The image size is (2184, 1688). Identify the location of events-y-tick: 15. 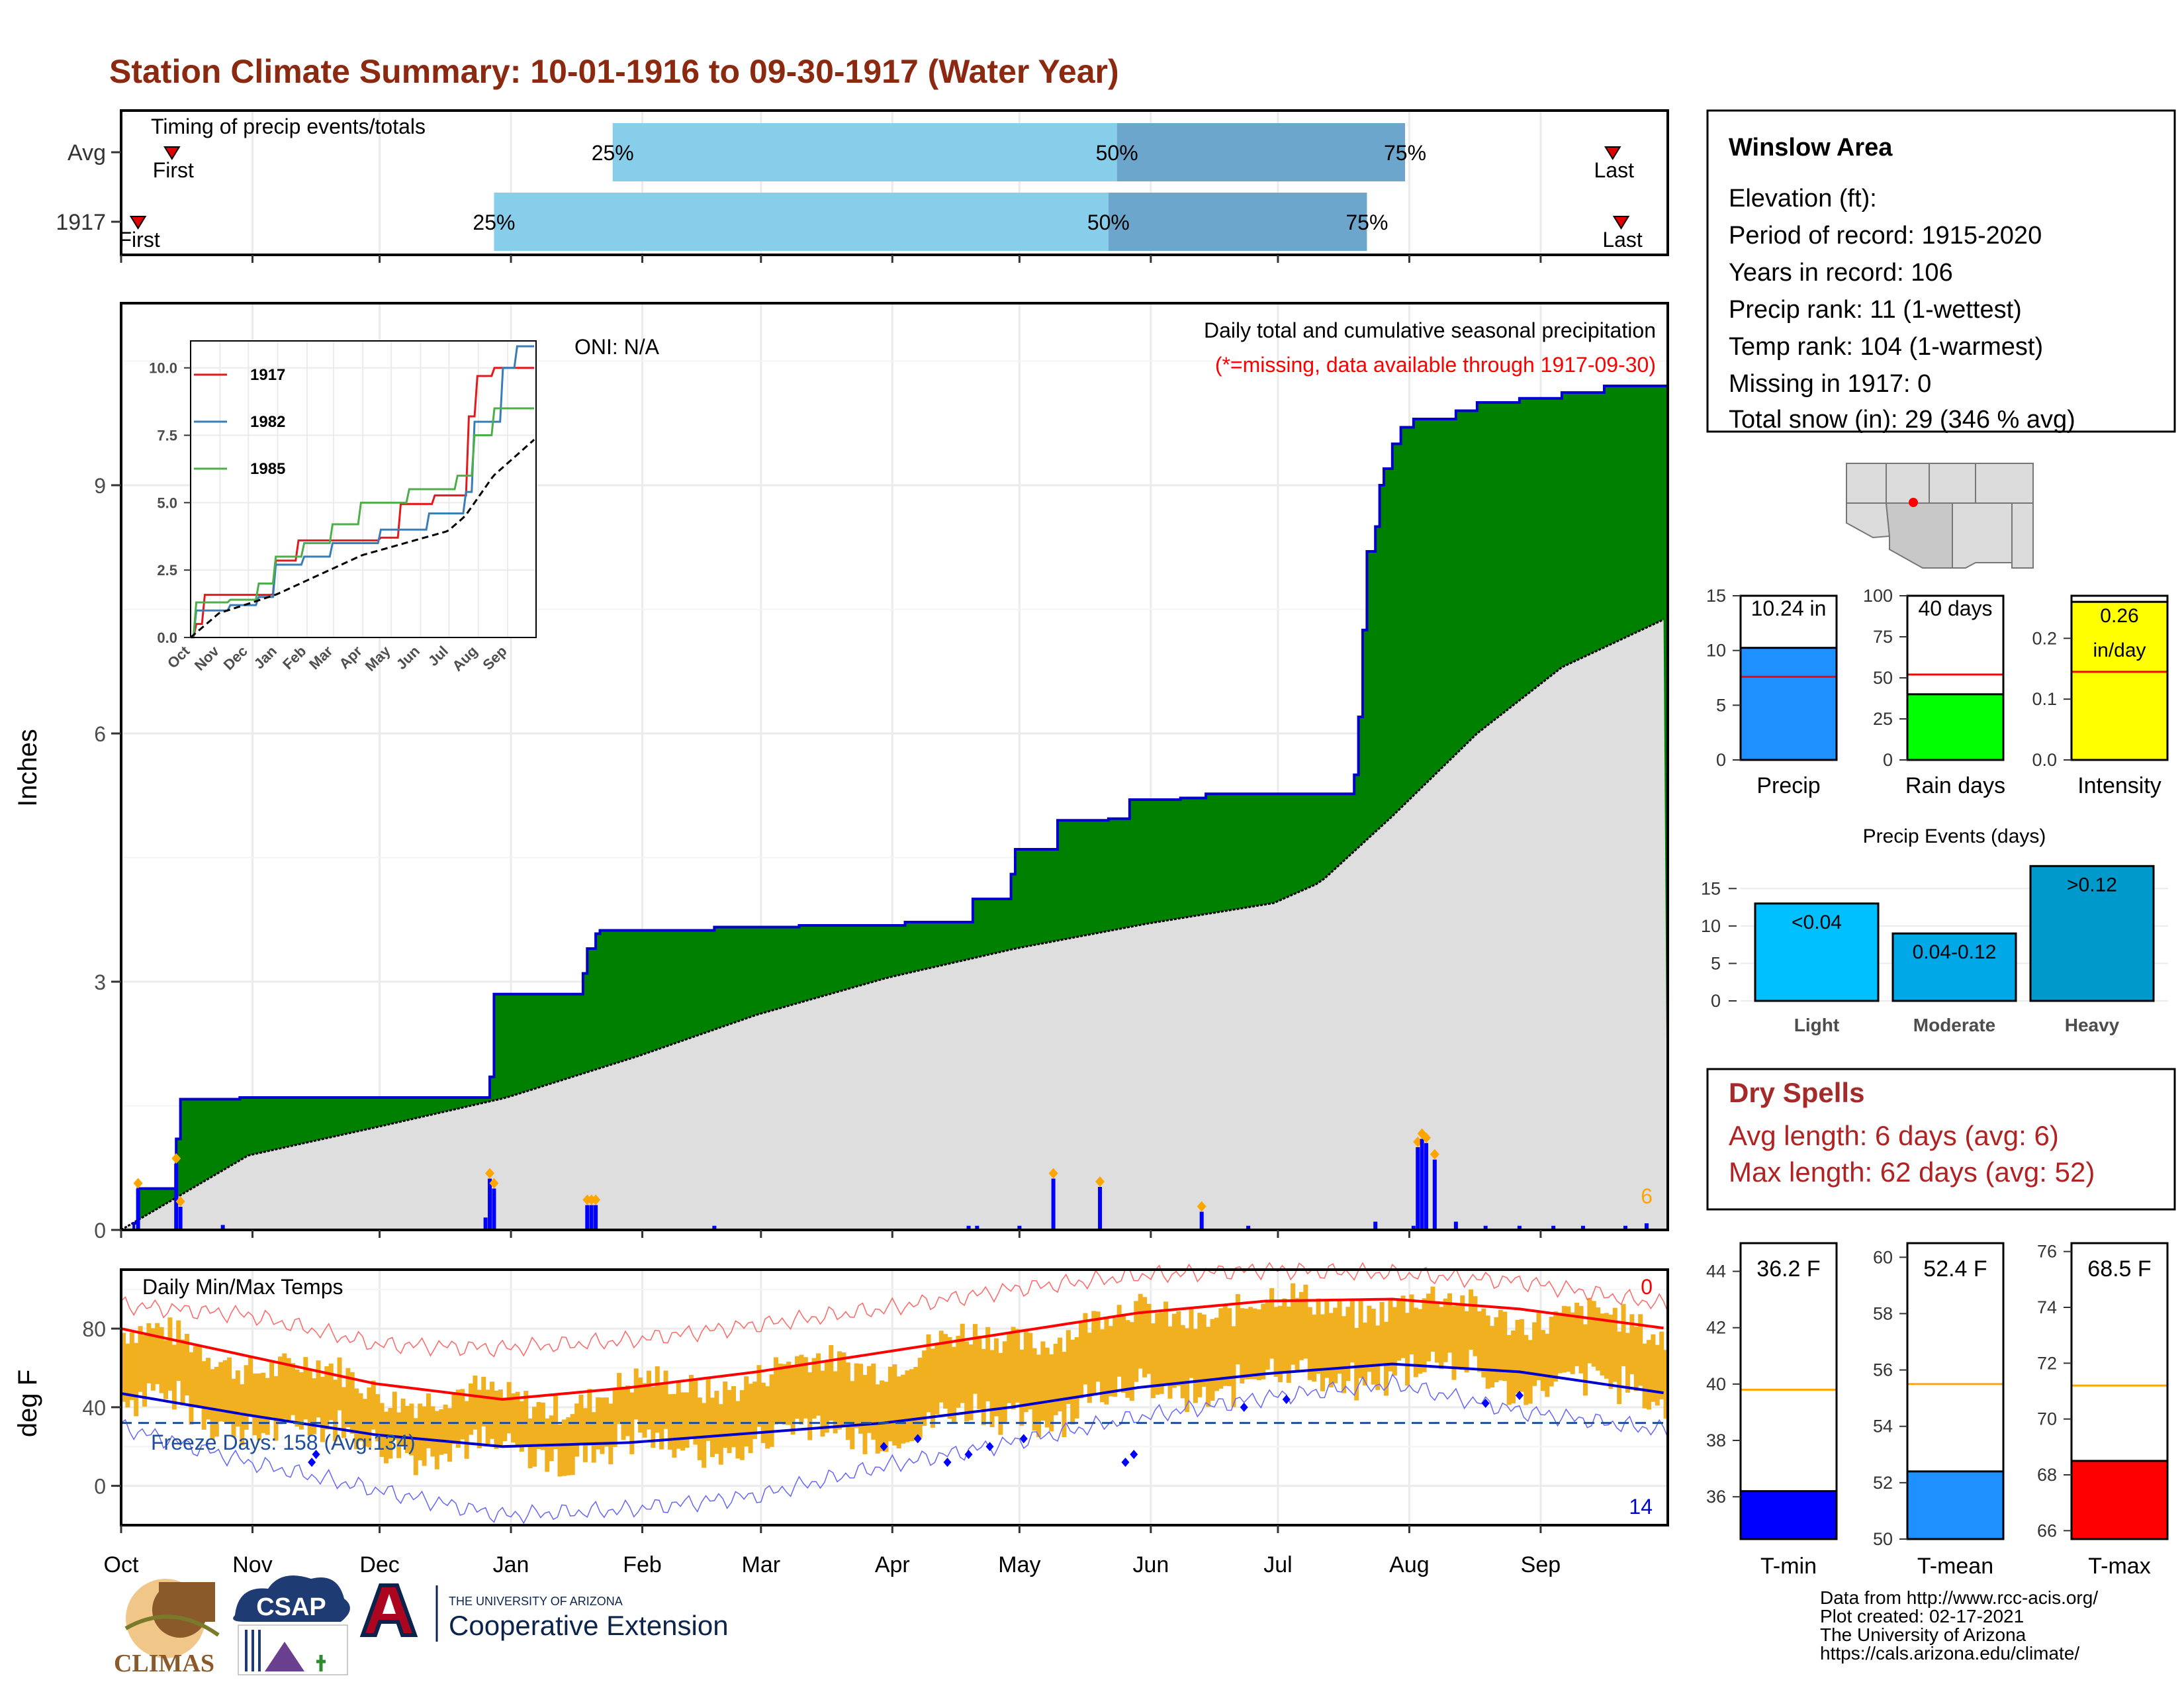
(1711, 888).